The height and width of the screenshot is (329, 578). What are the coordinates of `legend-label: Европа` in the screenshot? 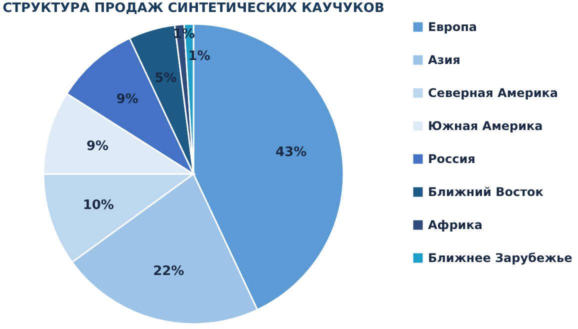 It's located at (453, 27).